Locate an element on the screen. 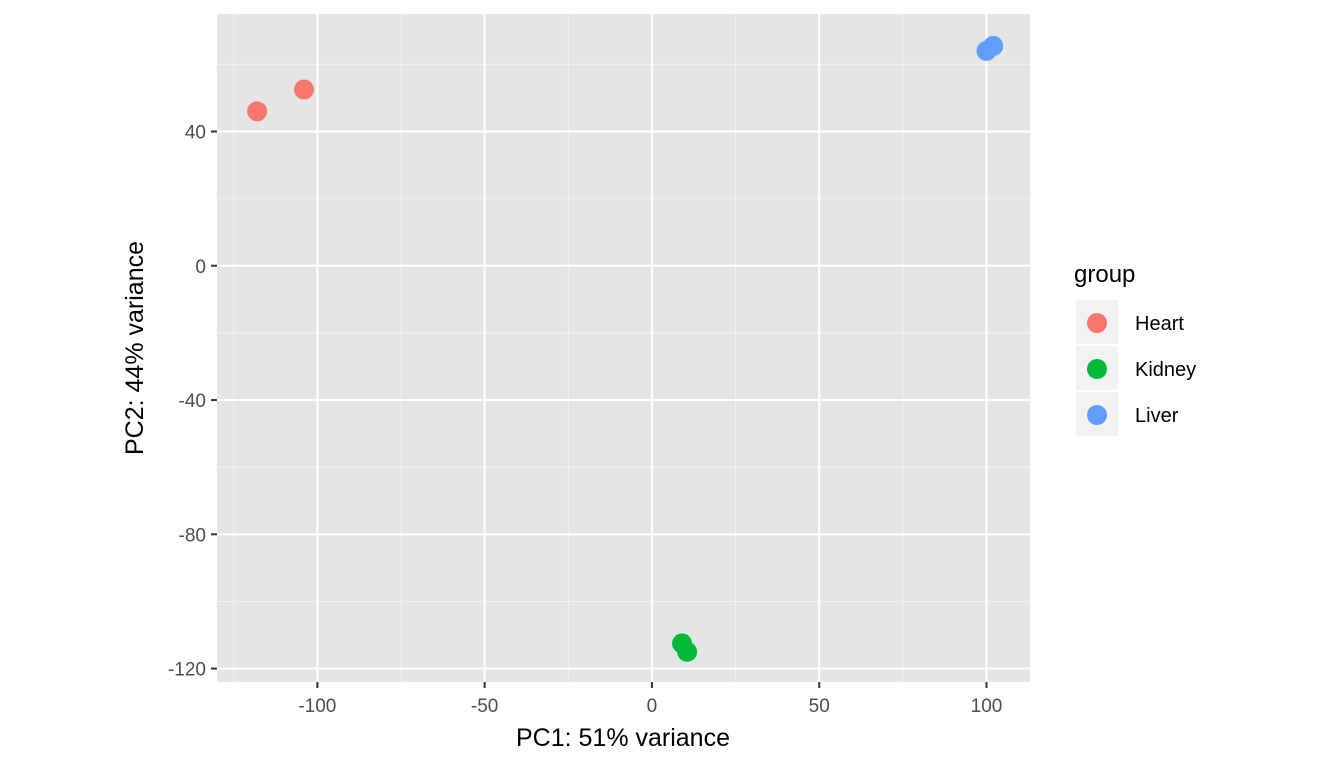 This screenshot has width=1344, height=768. legend-marker-heart is located at coordinates (1097, 323).